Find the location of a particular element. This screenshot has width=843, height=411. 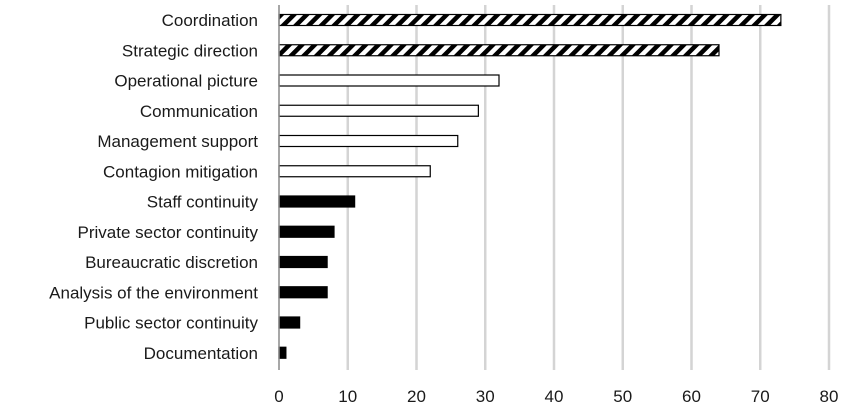

category-label: Public sector continuity is located at coordinates (171, 323).